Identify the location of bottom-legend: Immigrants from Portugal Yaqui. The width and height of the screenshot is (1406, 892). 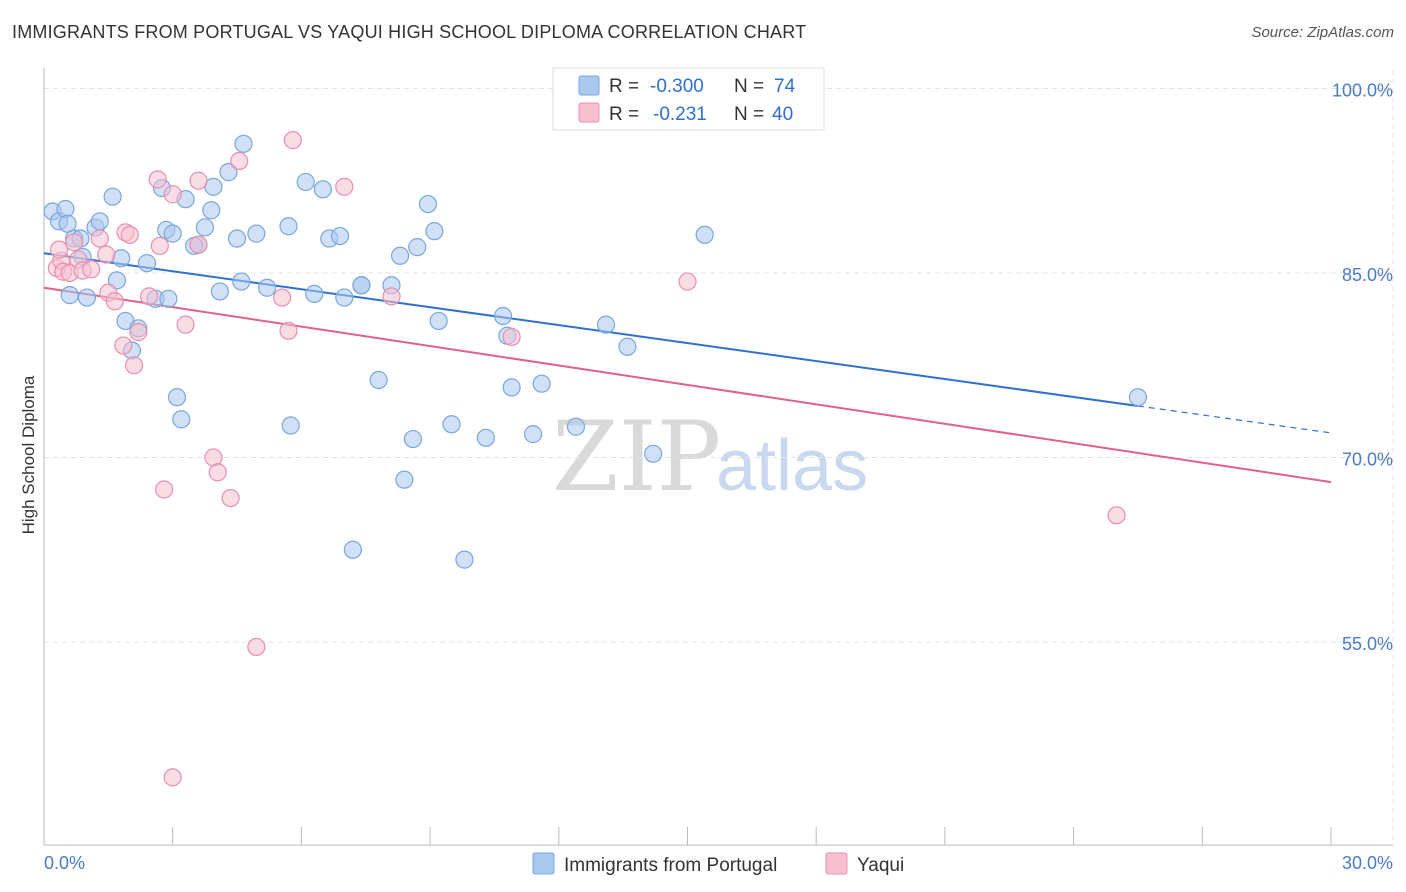
(718, 864).